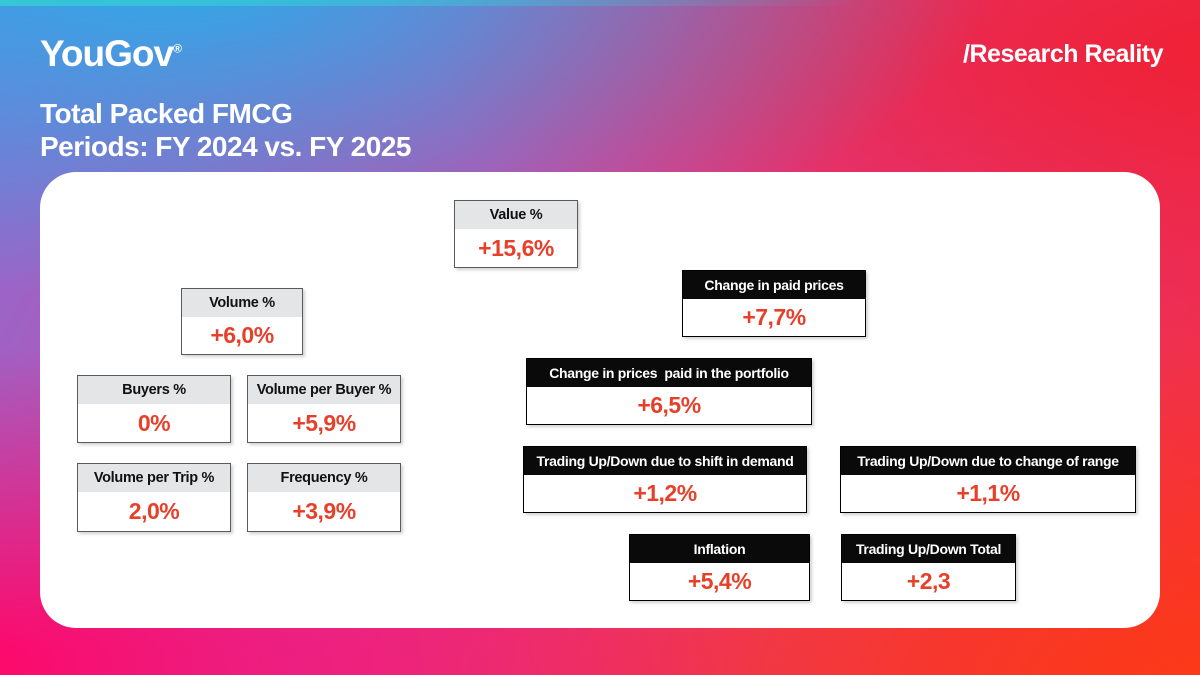 This screenshot has width=1200, height=675. Describe the element at coordinates (432, 3) in the screenshot. I see `top-teal-stripe` at that location.